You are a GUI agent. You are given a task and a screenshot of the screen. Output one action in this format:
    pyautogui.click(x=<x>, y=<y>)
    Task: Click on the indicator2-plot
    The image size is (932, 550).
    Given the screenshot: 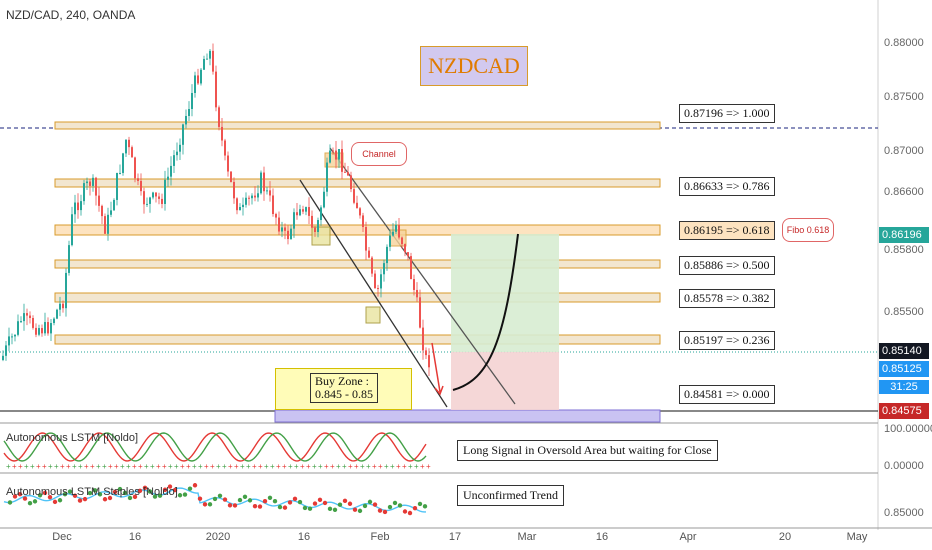 What is the action you would take?
    pyautogui.click(x=215, y=499)
    